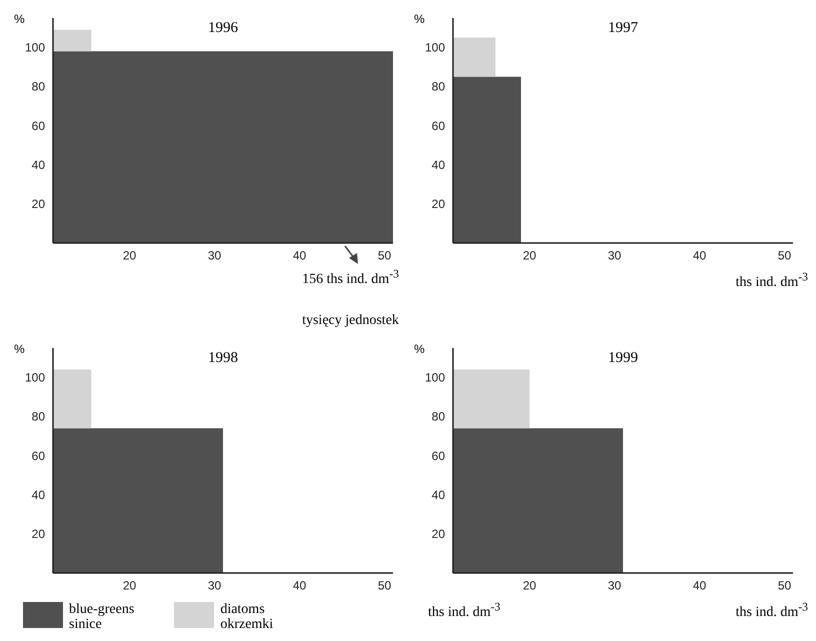 The width and height of the screenshot is (816, 641). I want to click on text: tysięcy jednostek, so click(350, 320).